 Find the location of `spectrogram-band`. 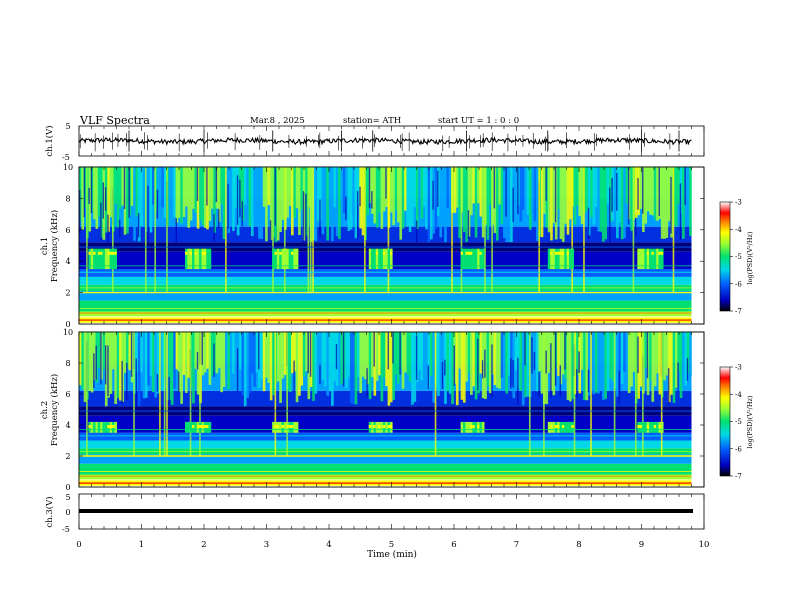

spectrogram-band is located at coordinates (385, 469).